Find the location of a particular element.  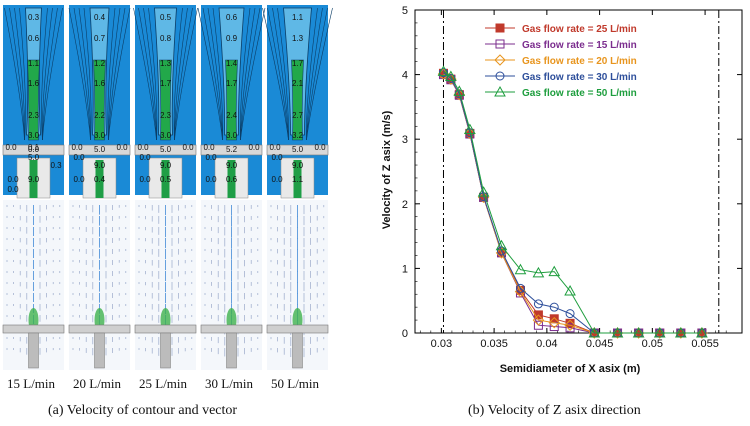

contour-value-label: 2.3 is located at coordinates (34, 115).